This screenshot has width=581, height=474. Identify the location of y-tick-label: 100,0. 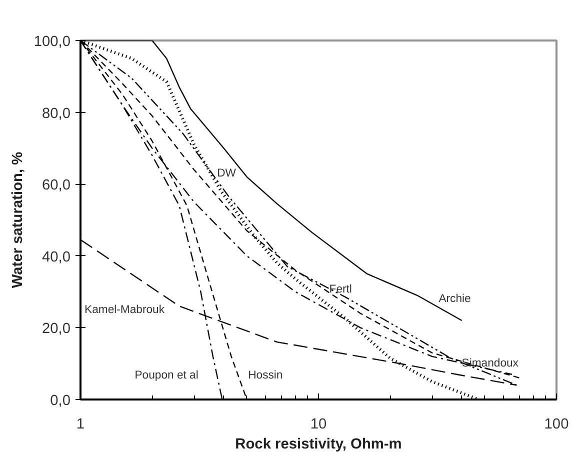
(52, 42).